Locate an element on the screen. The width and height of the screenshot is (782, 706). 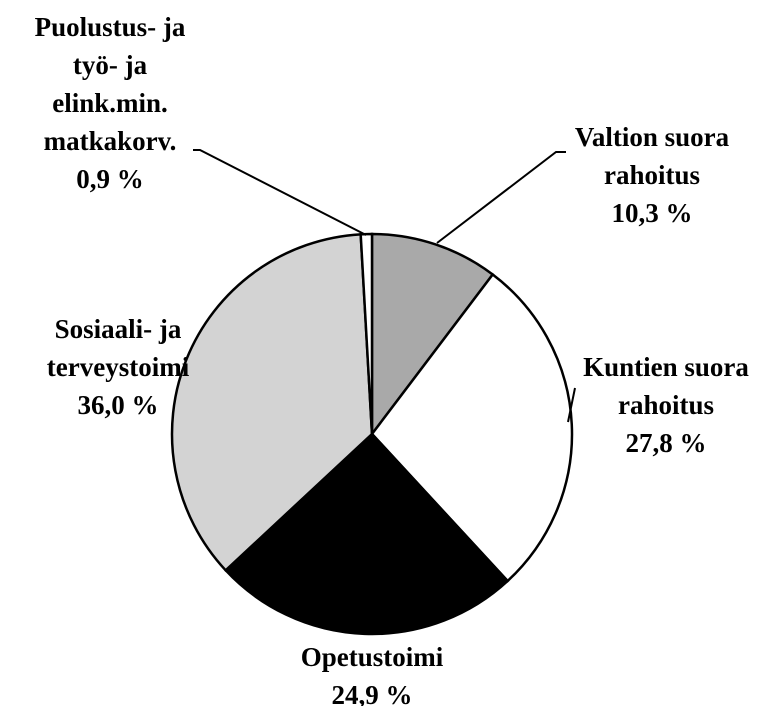
category-label: Kuntien suora rahoitus is located at coordinates (666, 386).